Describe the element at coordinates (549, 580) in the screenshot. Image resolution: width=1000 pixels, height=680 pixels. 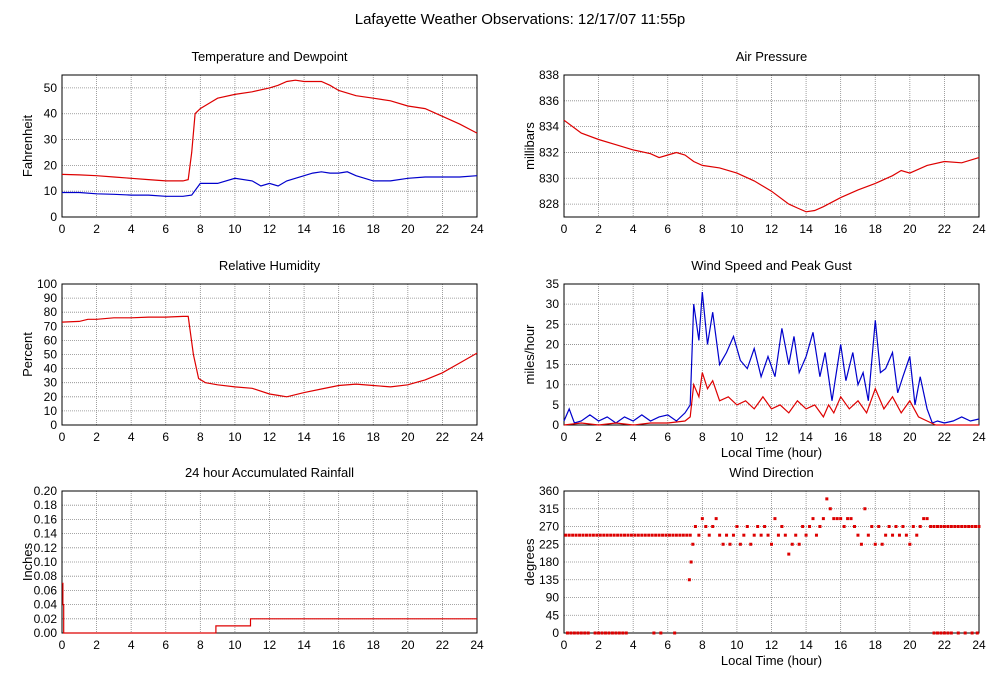
I see `y-tick-label: 135` at that location.